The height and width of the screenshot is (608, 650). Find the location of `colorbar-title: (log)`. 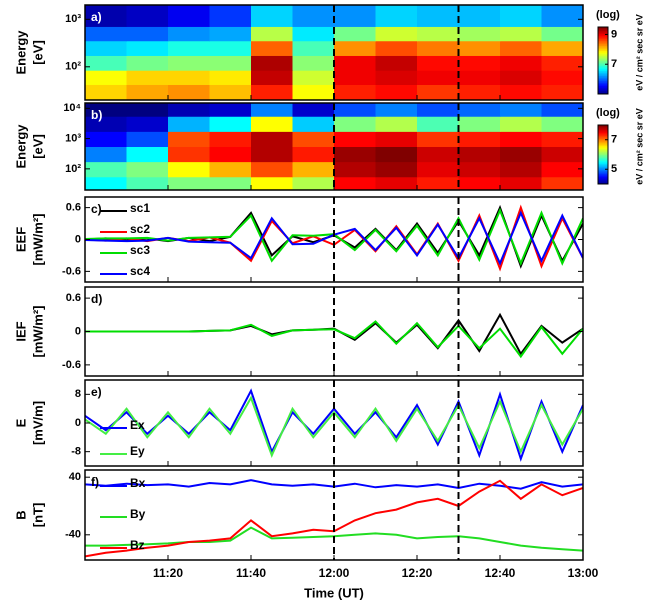

colorbar-title: (log) is located at coordinates (608, 15).